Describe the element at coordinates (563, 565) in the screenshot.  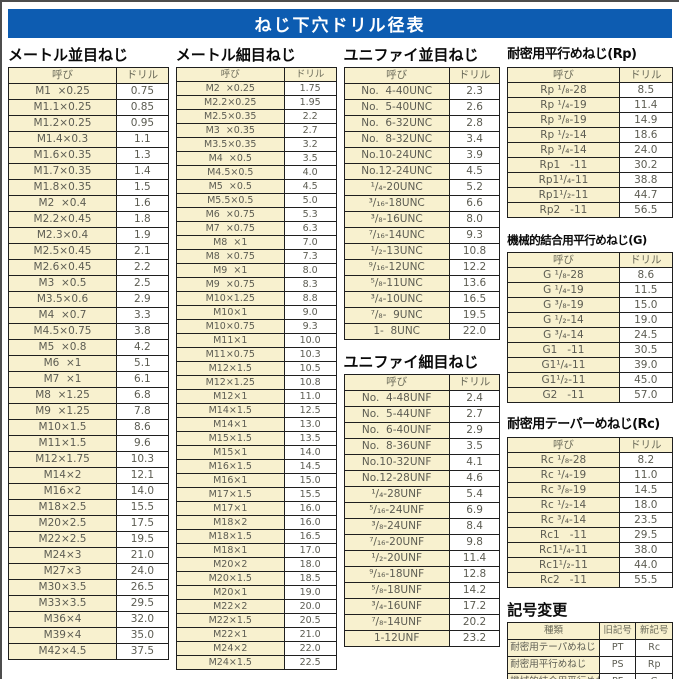
I see `table-cell: Rc1¹/₂-11` at that location.